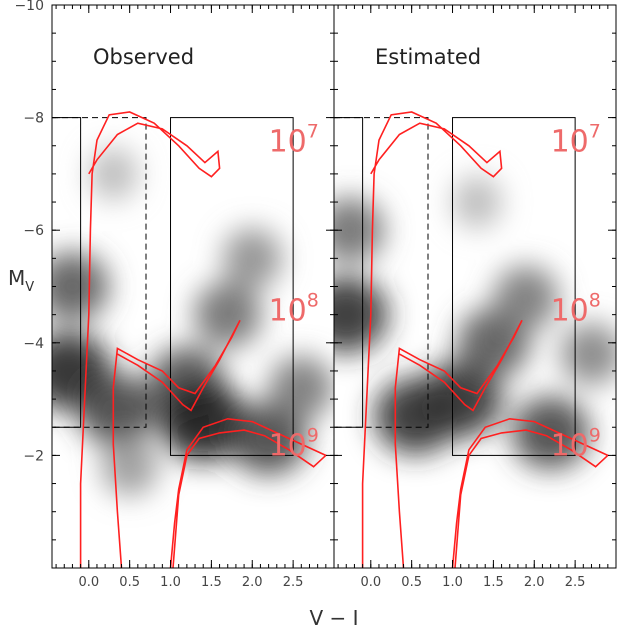  I want to click on y-tick-label: −8, so click(33, 119).